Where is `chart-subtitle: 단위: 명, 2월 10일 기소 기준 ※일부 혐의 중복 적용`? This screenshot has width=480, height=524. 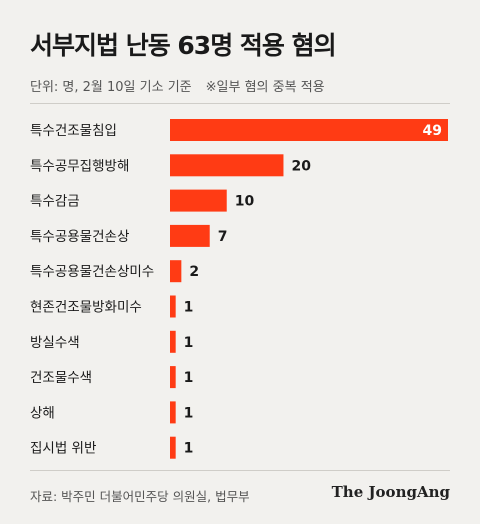
chart-subtitle: 단위: 명, 2월 10일 기소 기준 ※일부 혐의 중복 적용 is located at coordinates (177, 85).